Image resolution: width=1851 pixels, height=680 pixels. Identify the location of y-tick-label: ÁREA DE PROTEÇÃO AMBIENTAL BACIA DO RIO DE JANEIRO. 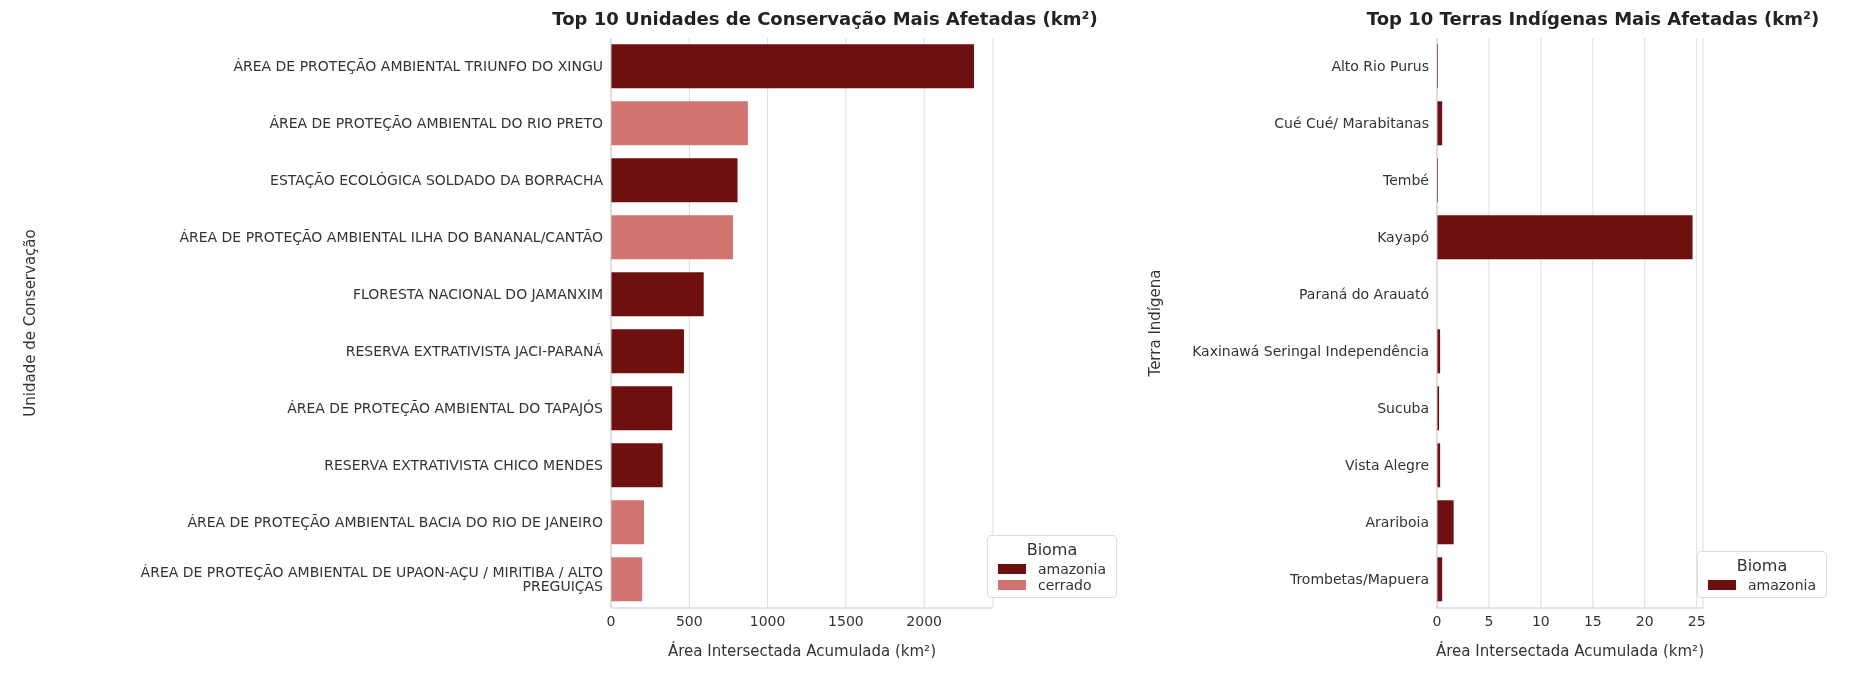
(395, 522).